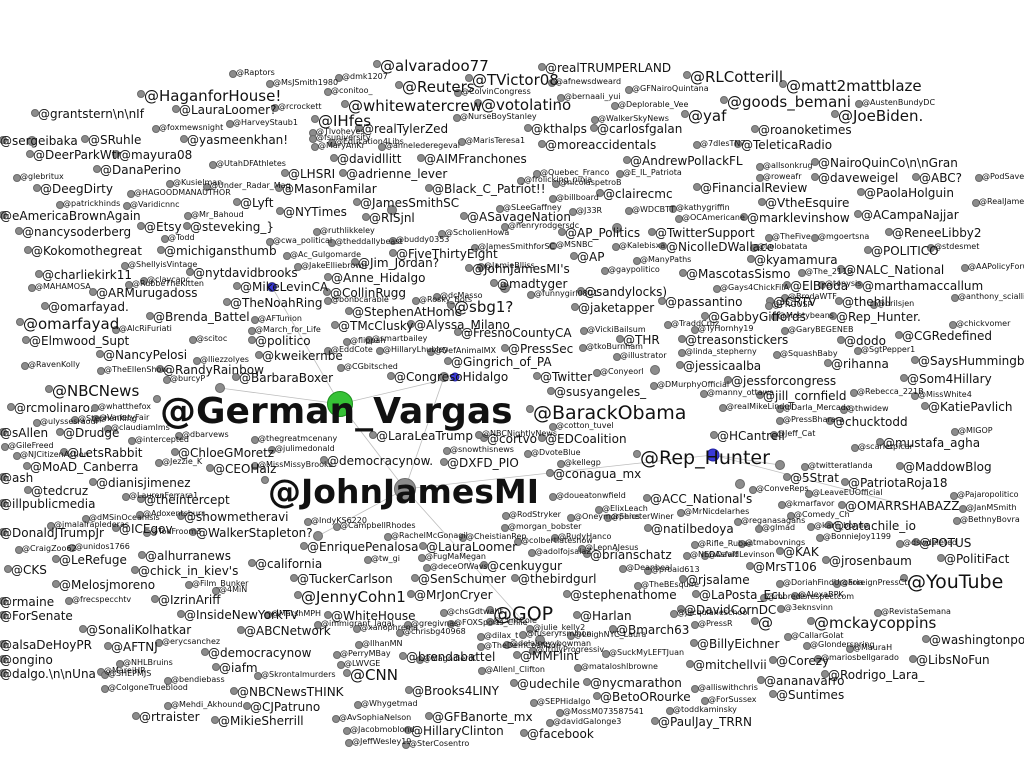  Describe the element at coordinates (312, 174) in the screenshot. I see `node-label: @LHSRI` at that location.